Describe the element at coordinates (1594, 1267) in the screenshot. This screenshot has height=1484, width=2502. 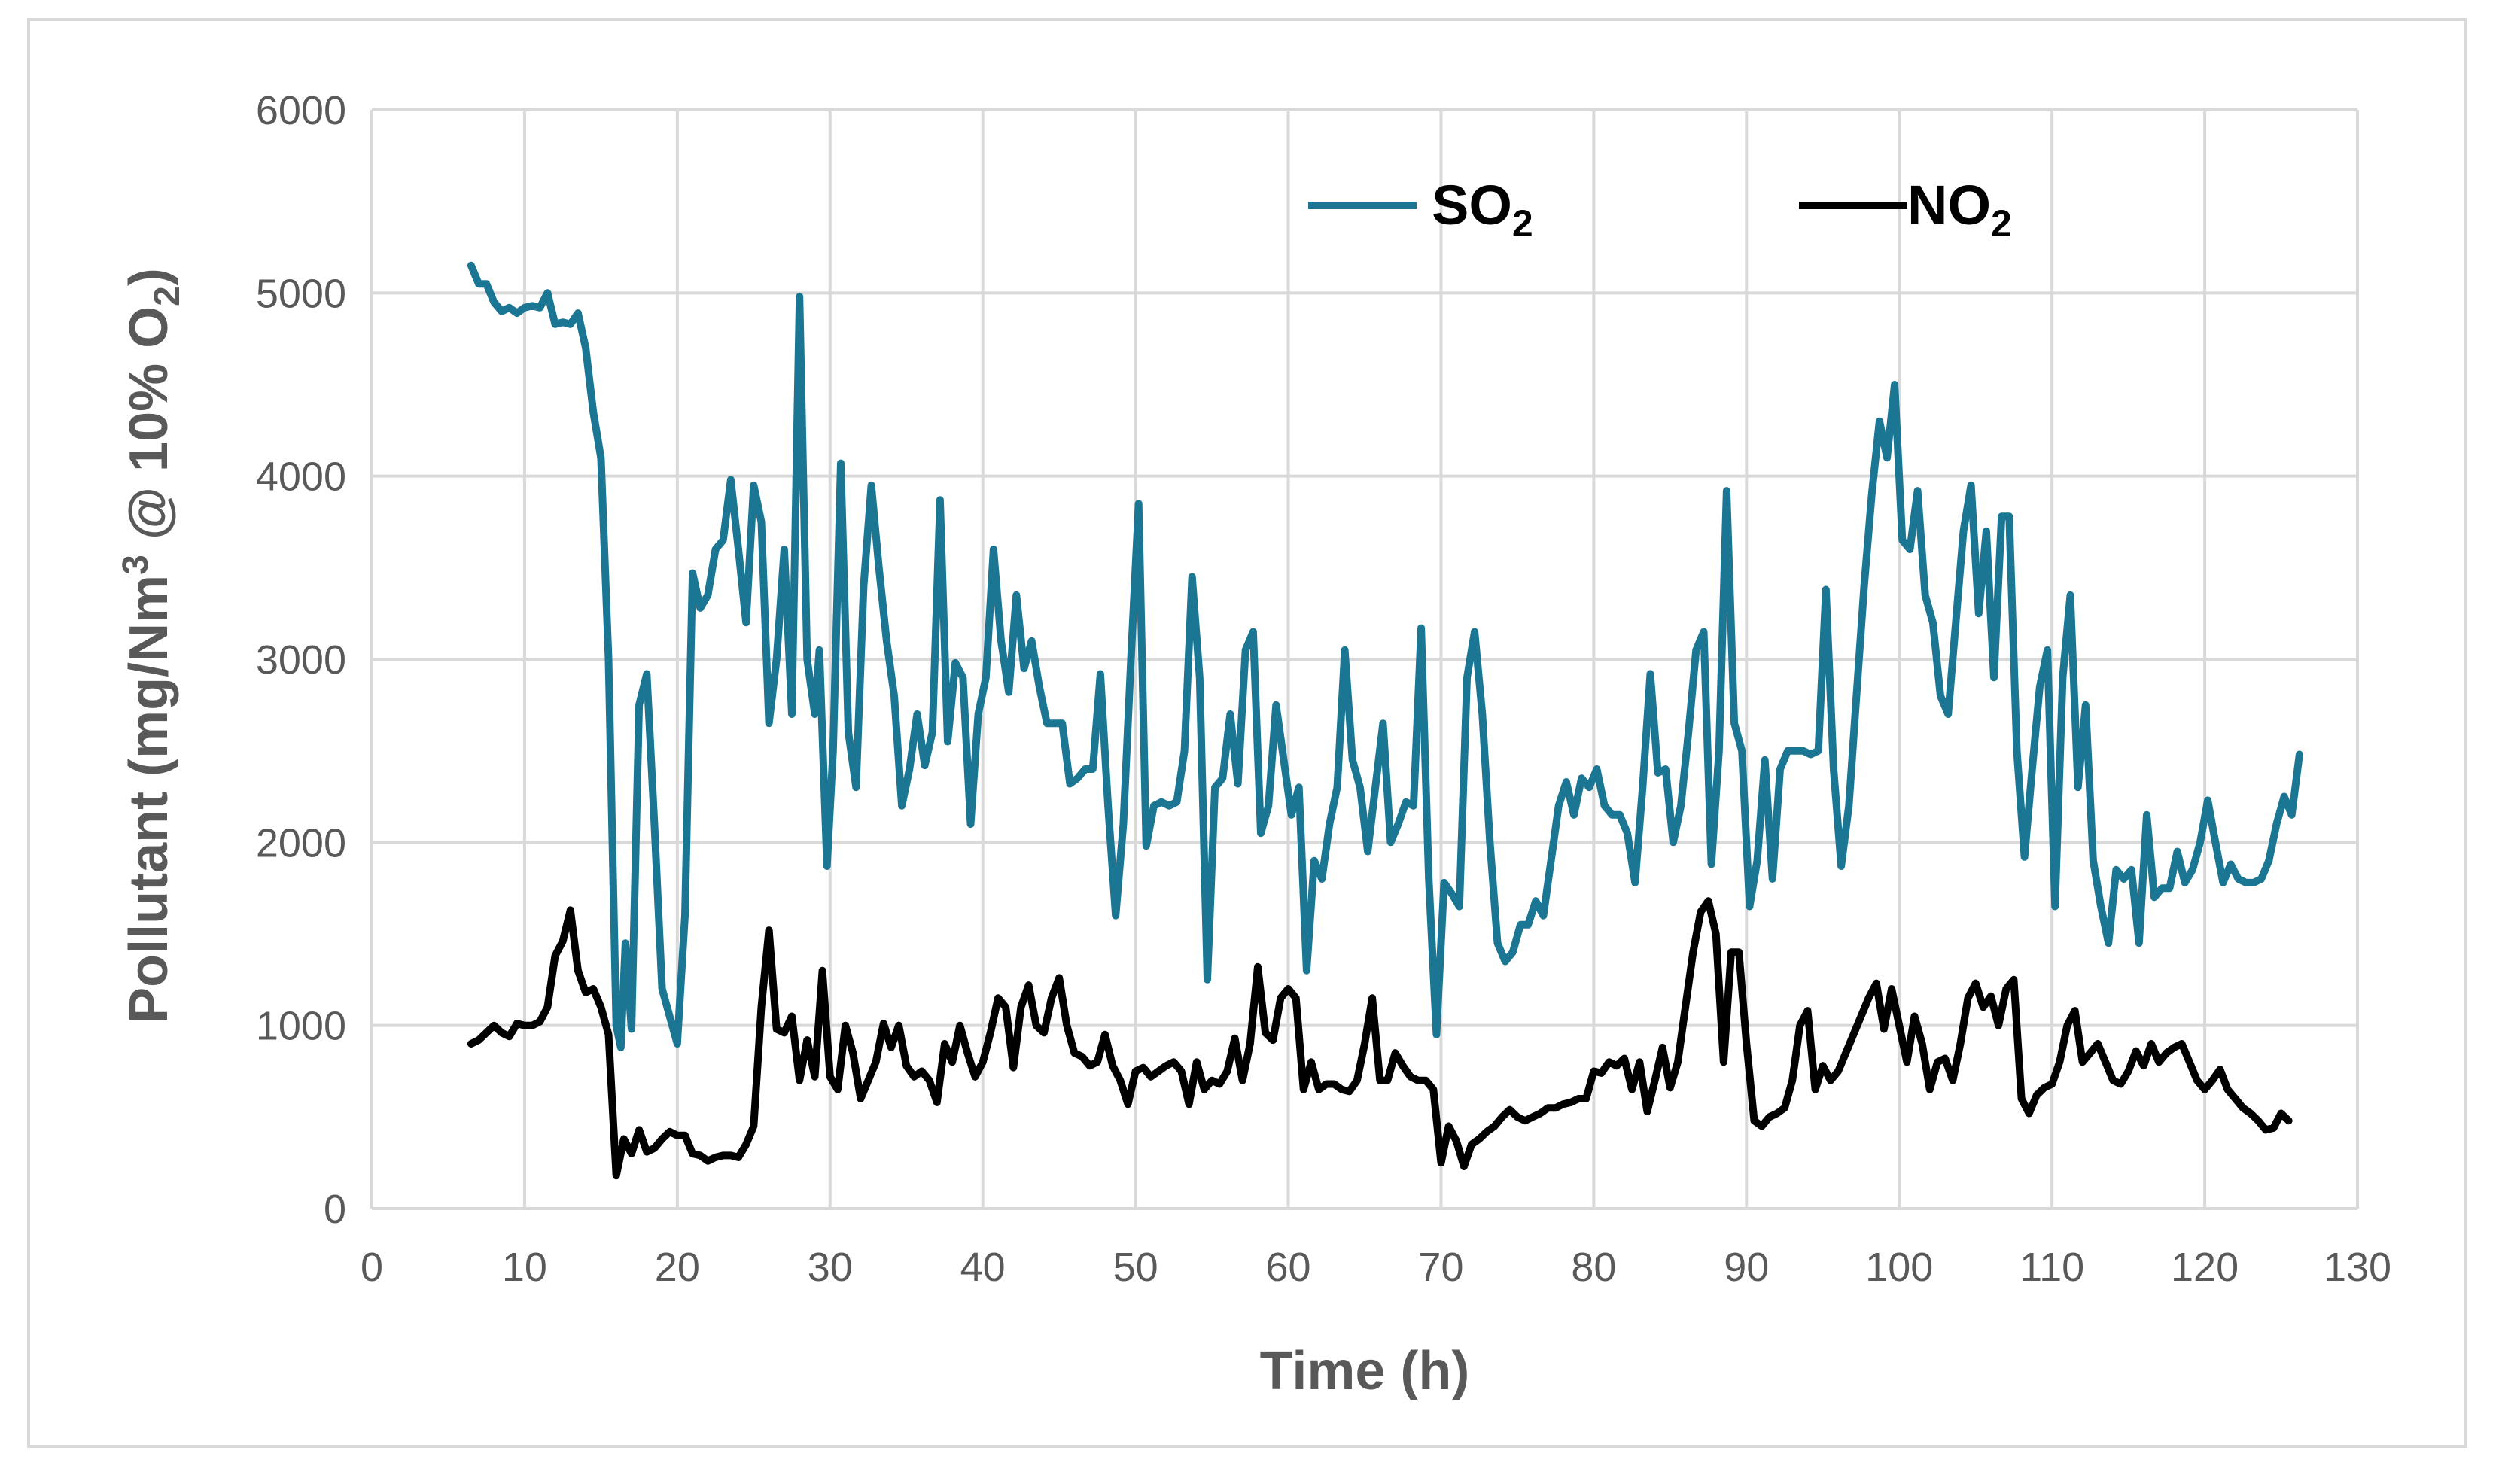
I see `x-tick-label: 80` at that location.